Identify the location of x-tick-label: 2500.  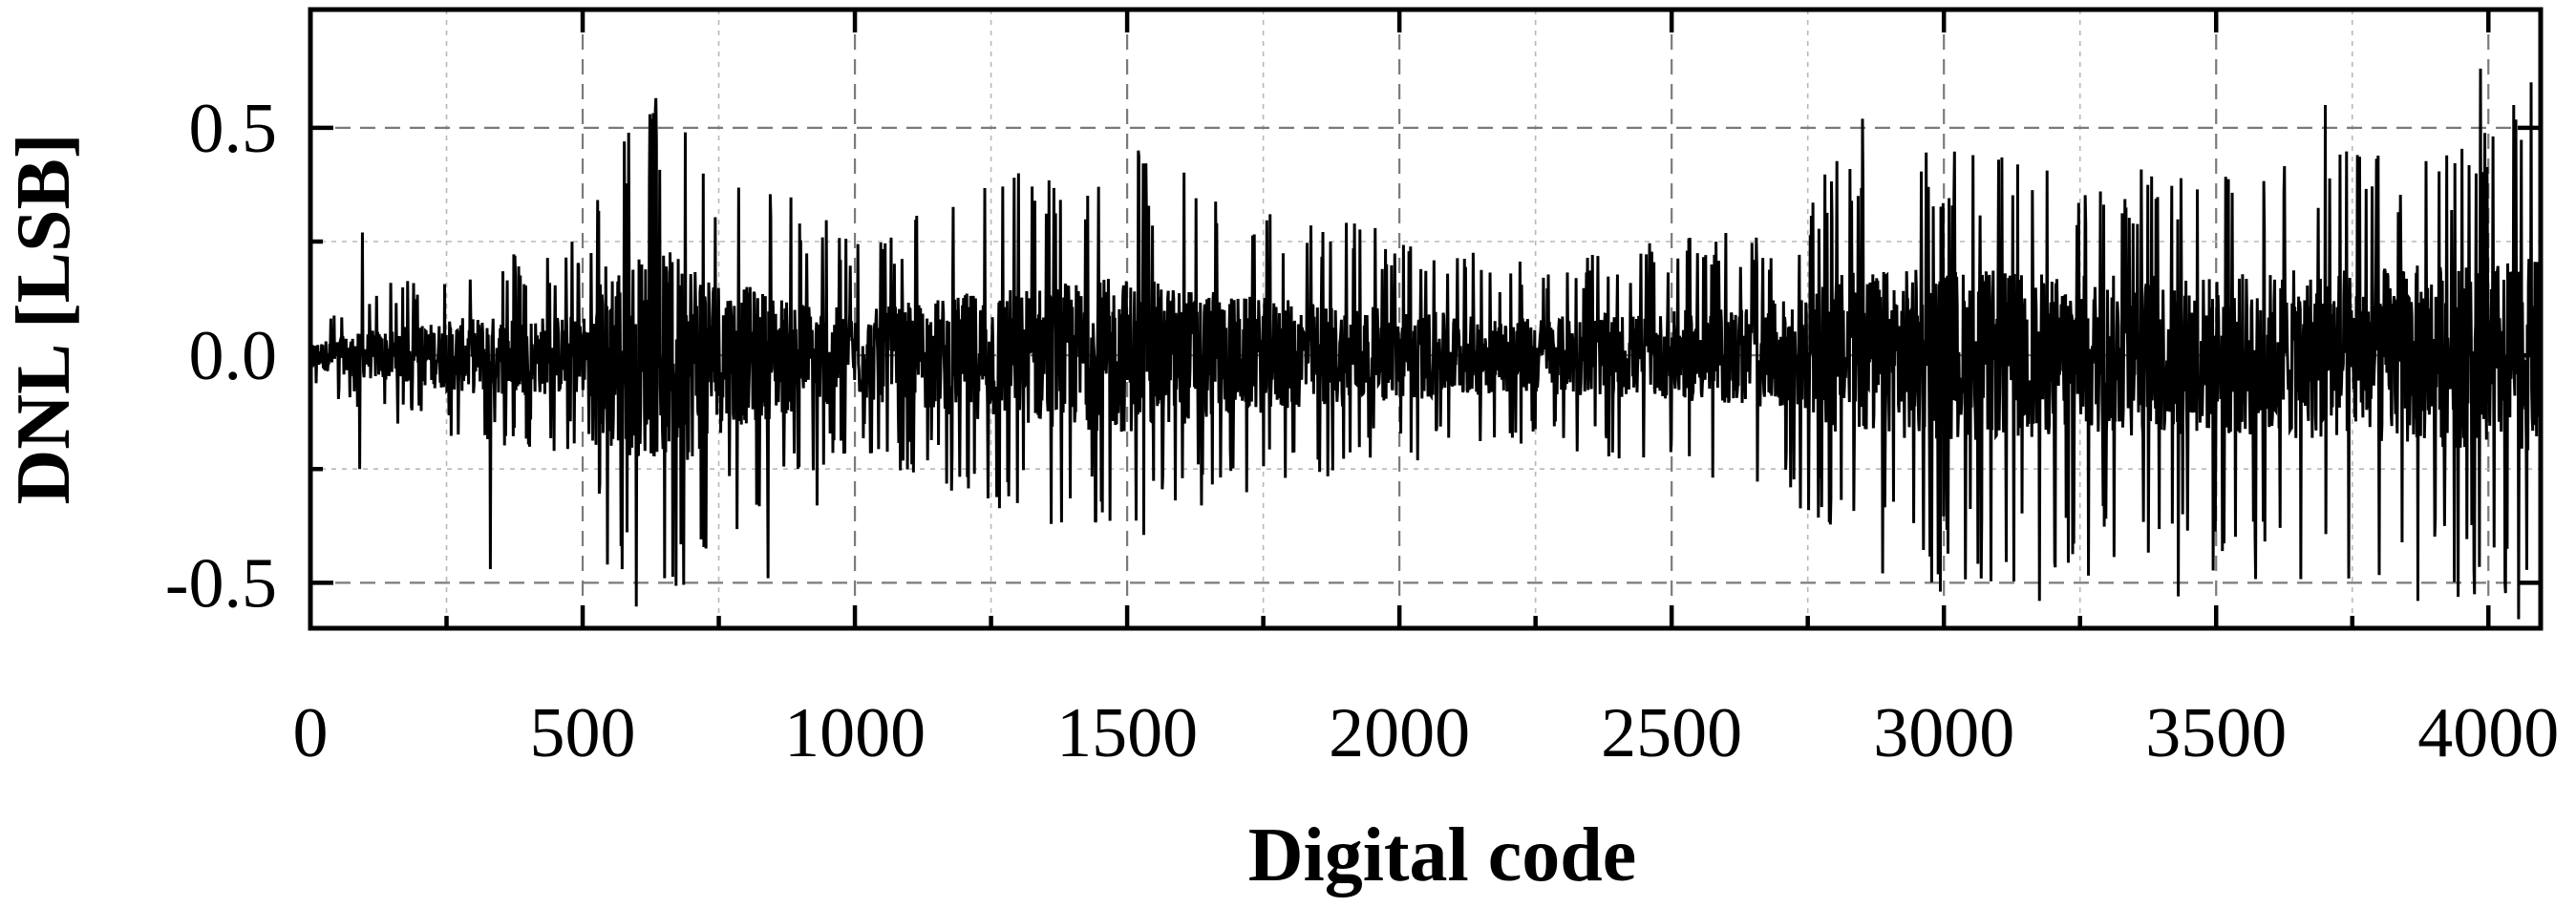
(1671, 733).